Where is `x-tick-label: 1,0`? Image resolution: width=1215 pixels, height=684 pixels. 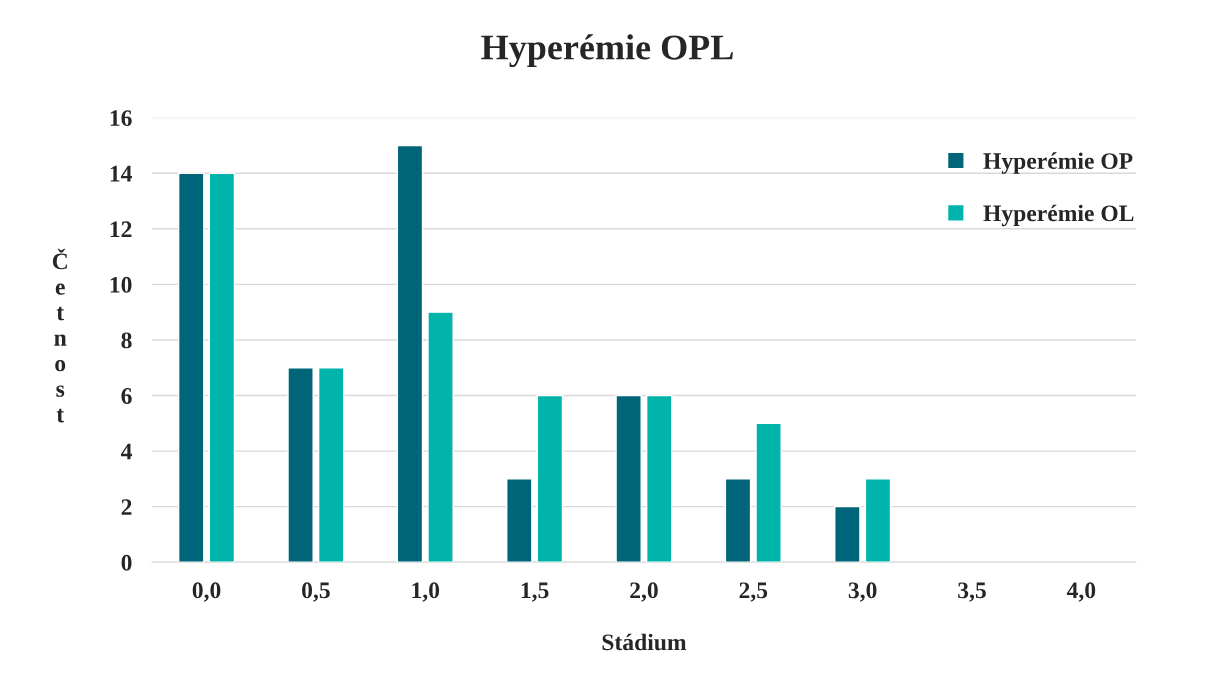 x-tick-label: 1,0 is located at coordinates (426, 592).